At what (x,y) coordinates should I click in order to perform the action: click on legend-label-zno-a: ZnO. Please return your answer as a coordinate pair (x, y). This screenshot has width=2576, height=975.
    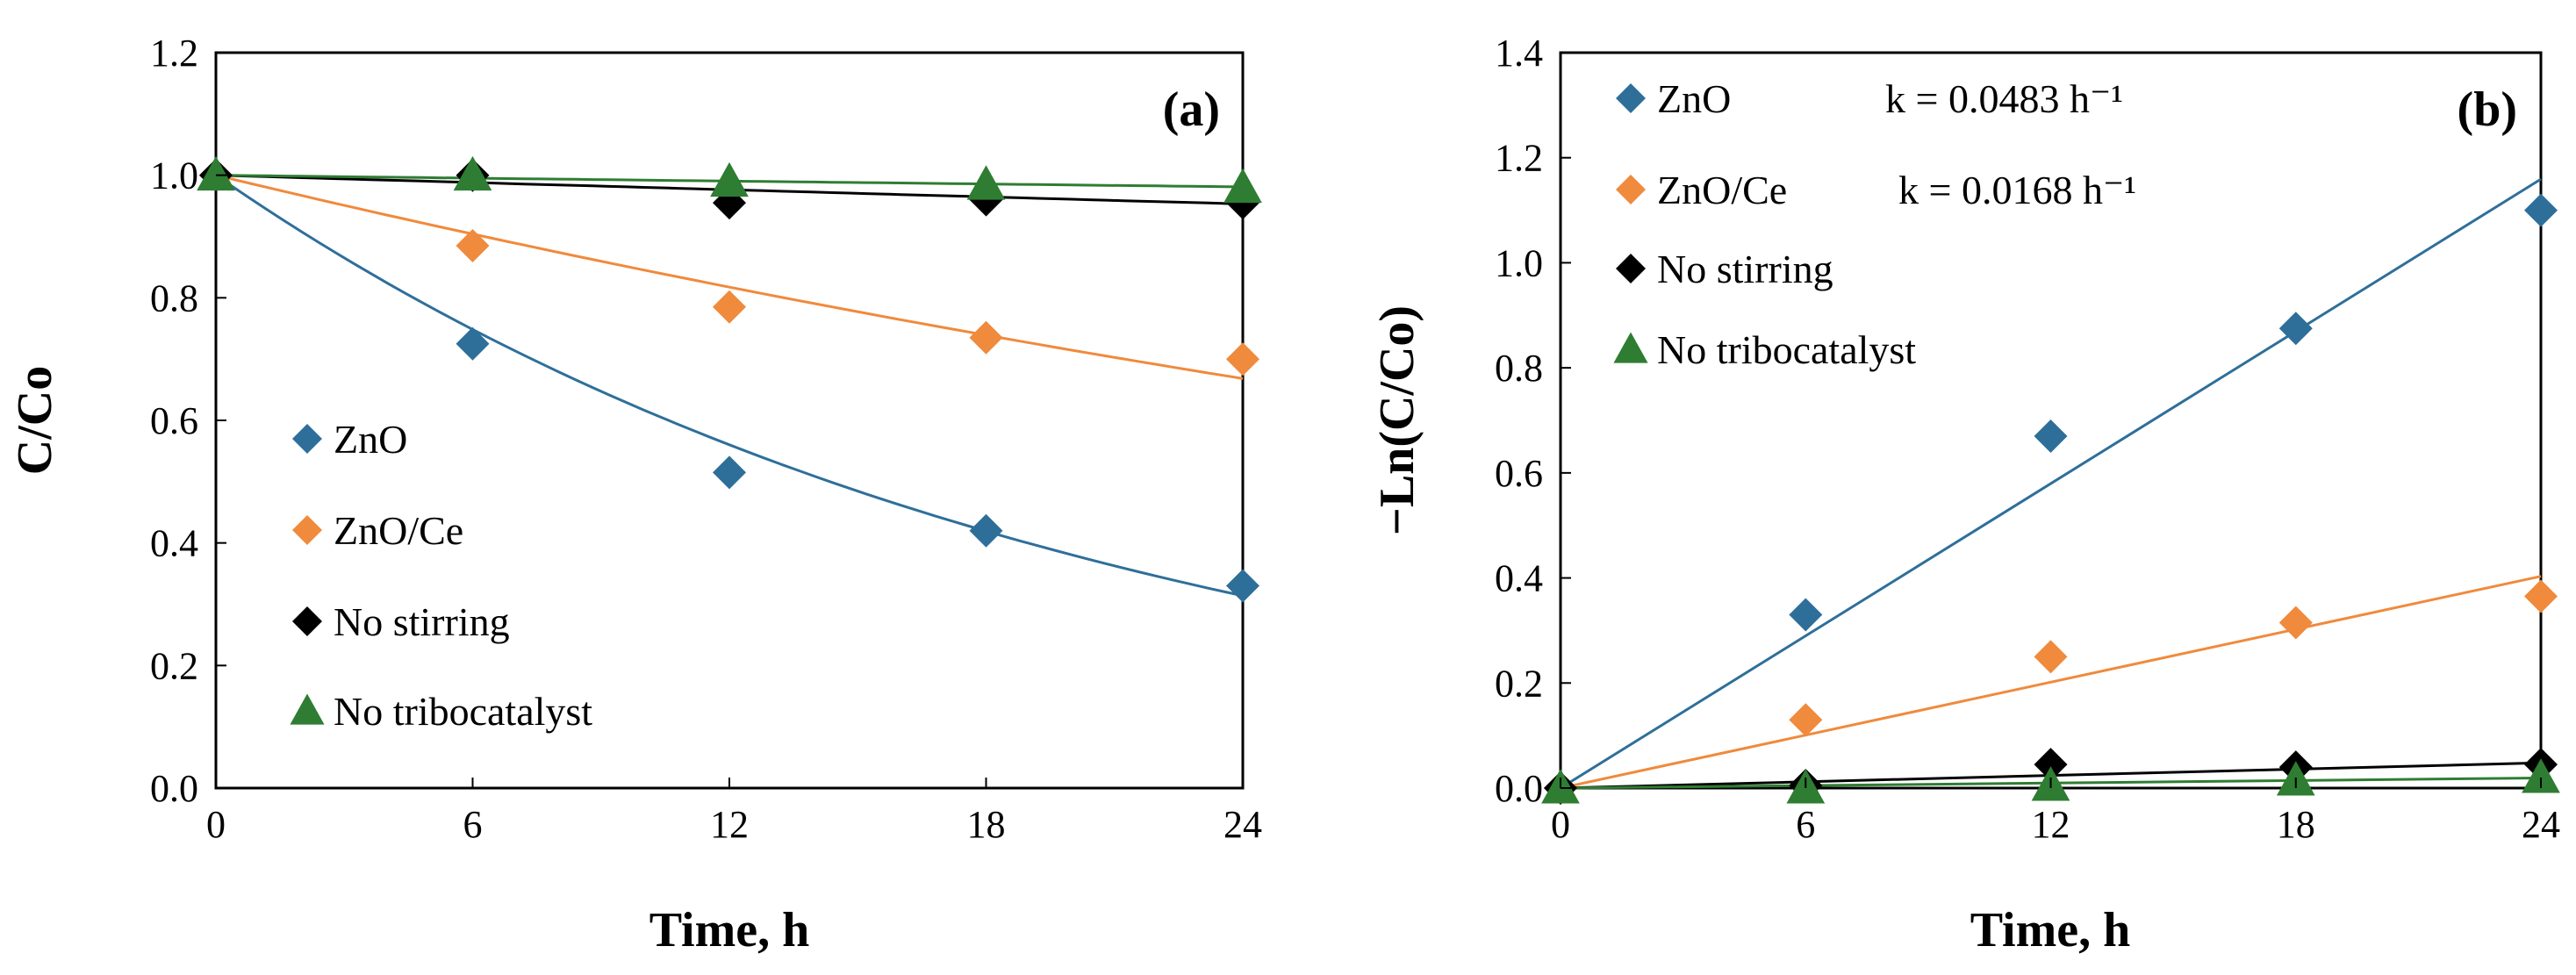
    Looking at the image, I should click on (370, 439).